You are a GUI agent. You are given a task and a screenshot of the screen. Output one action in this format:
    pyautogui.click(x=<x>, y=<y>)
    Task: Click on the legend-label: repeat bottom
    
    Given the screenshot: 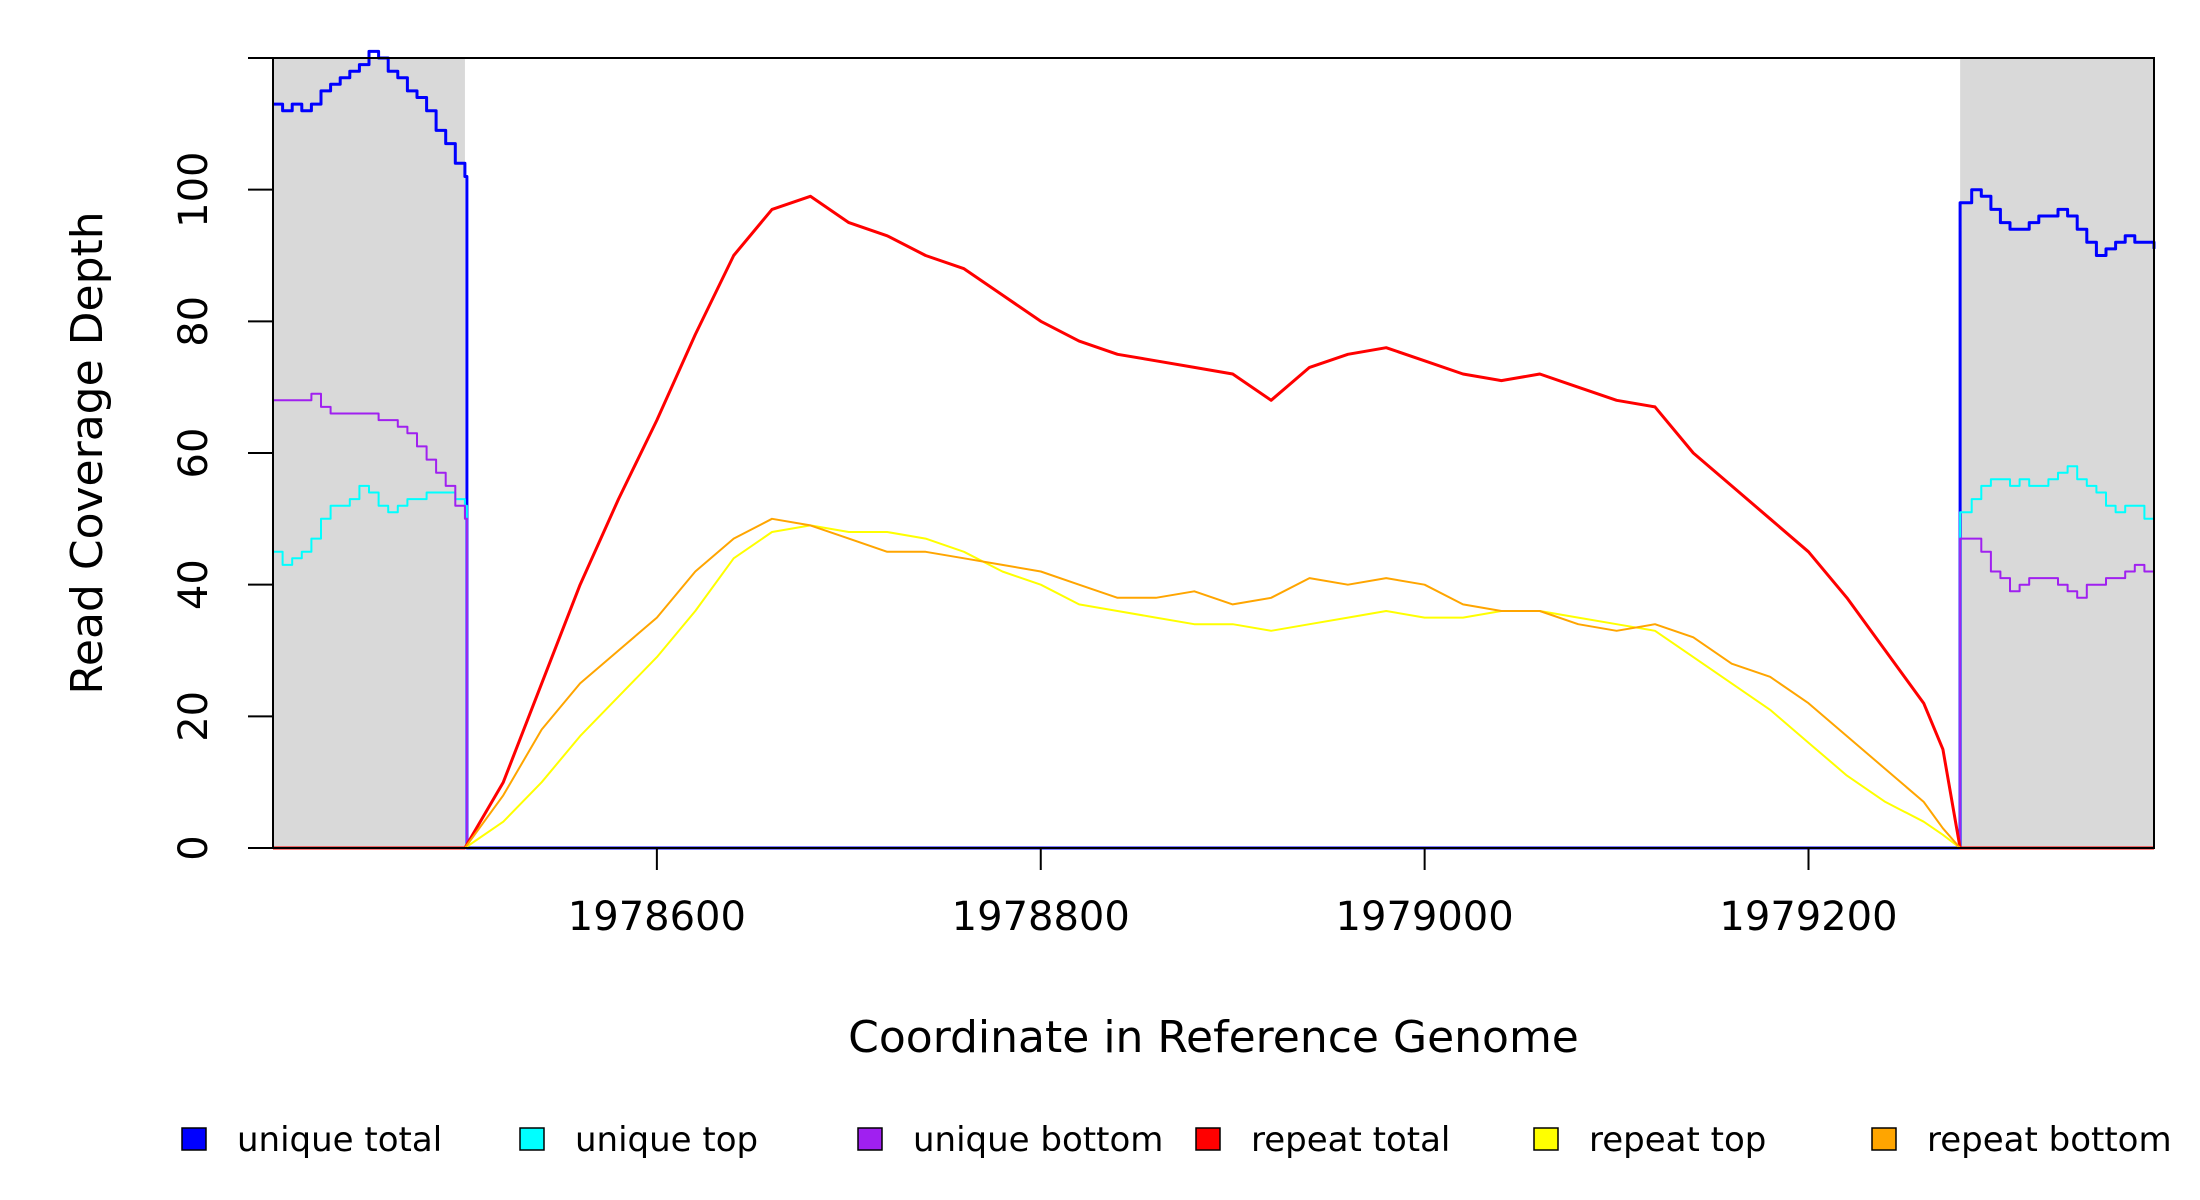 What is the action you would take?
    pyautogui.click(x=2049, y=1140)
    